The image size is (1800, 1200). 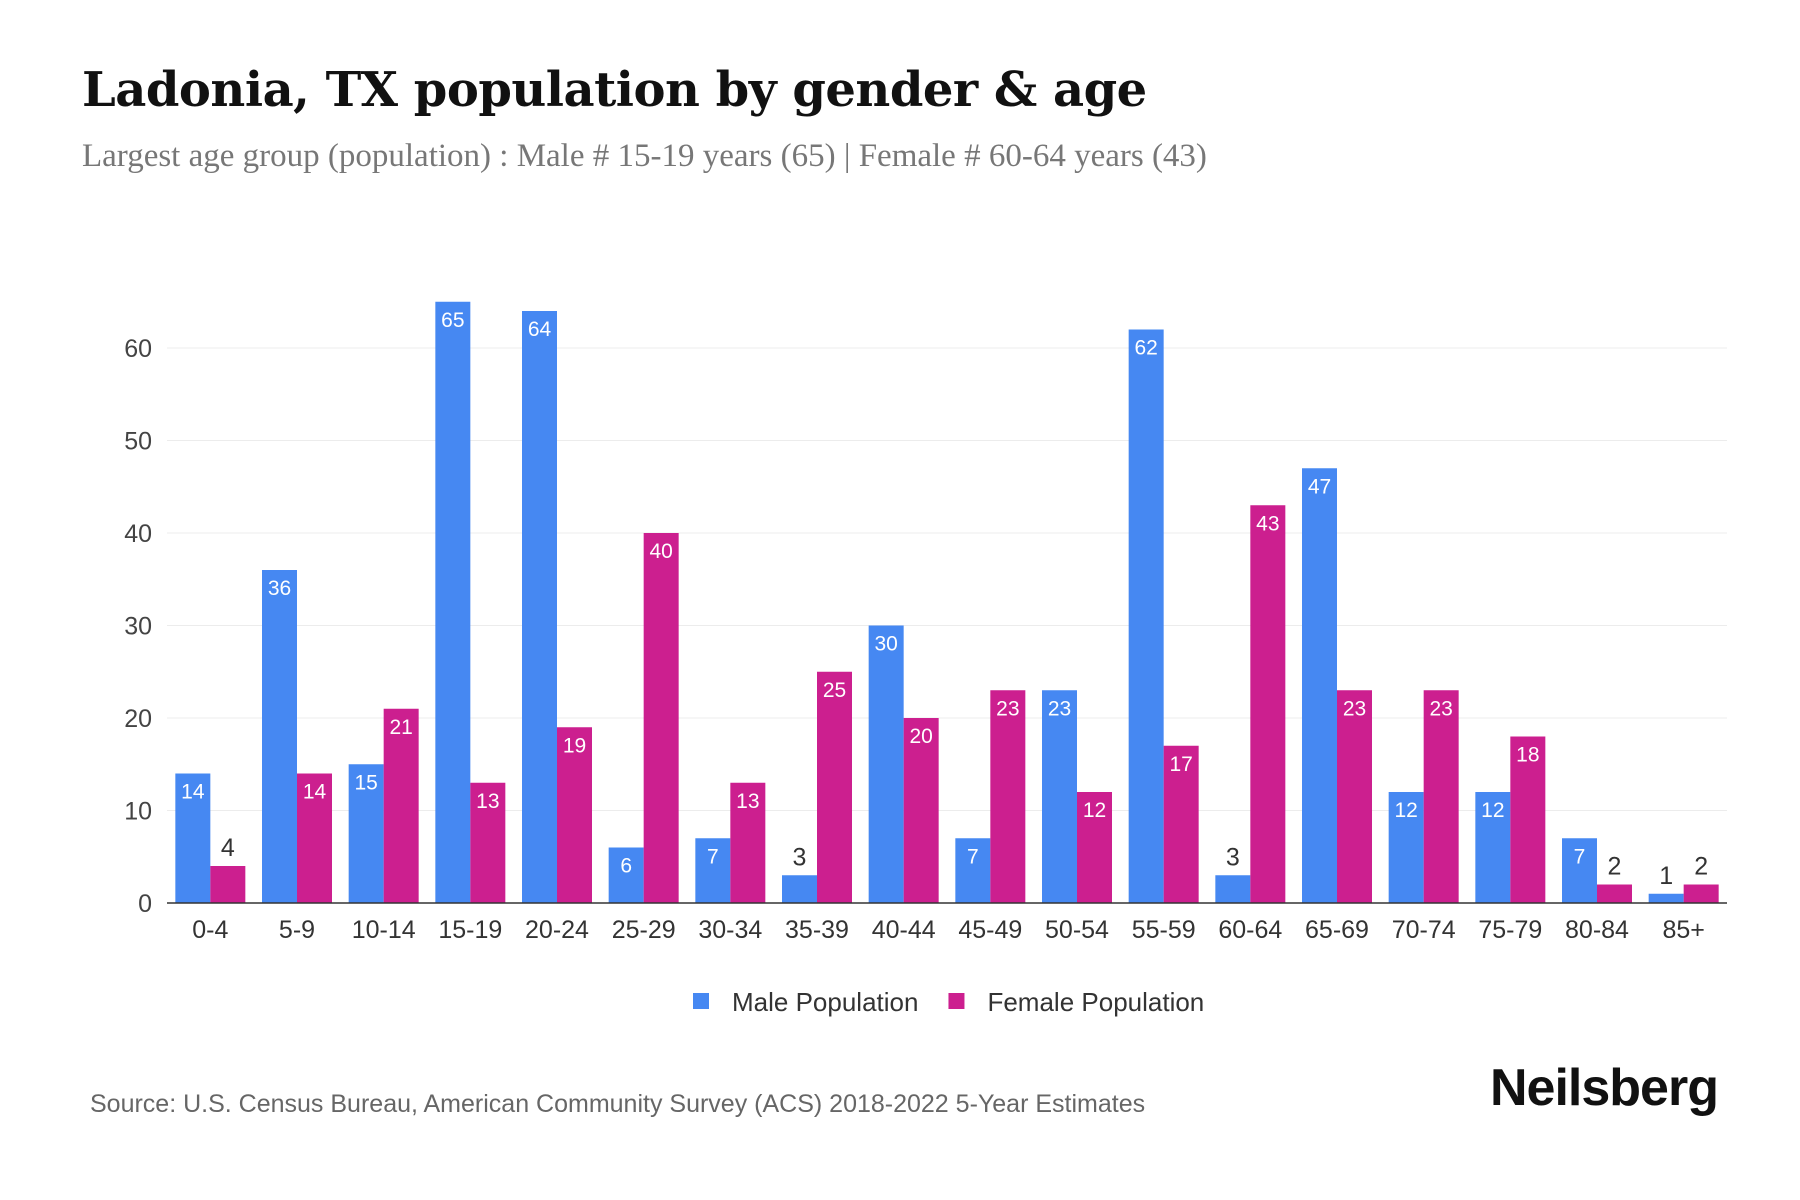 What do you see at coordinates (660, 551) in the screenshot?
I see `data-label: 40` at bounding box center [660, 551].